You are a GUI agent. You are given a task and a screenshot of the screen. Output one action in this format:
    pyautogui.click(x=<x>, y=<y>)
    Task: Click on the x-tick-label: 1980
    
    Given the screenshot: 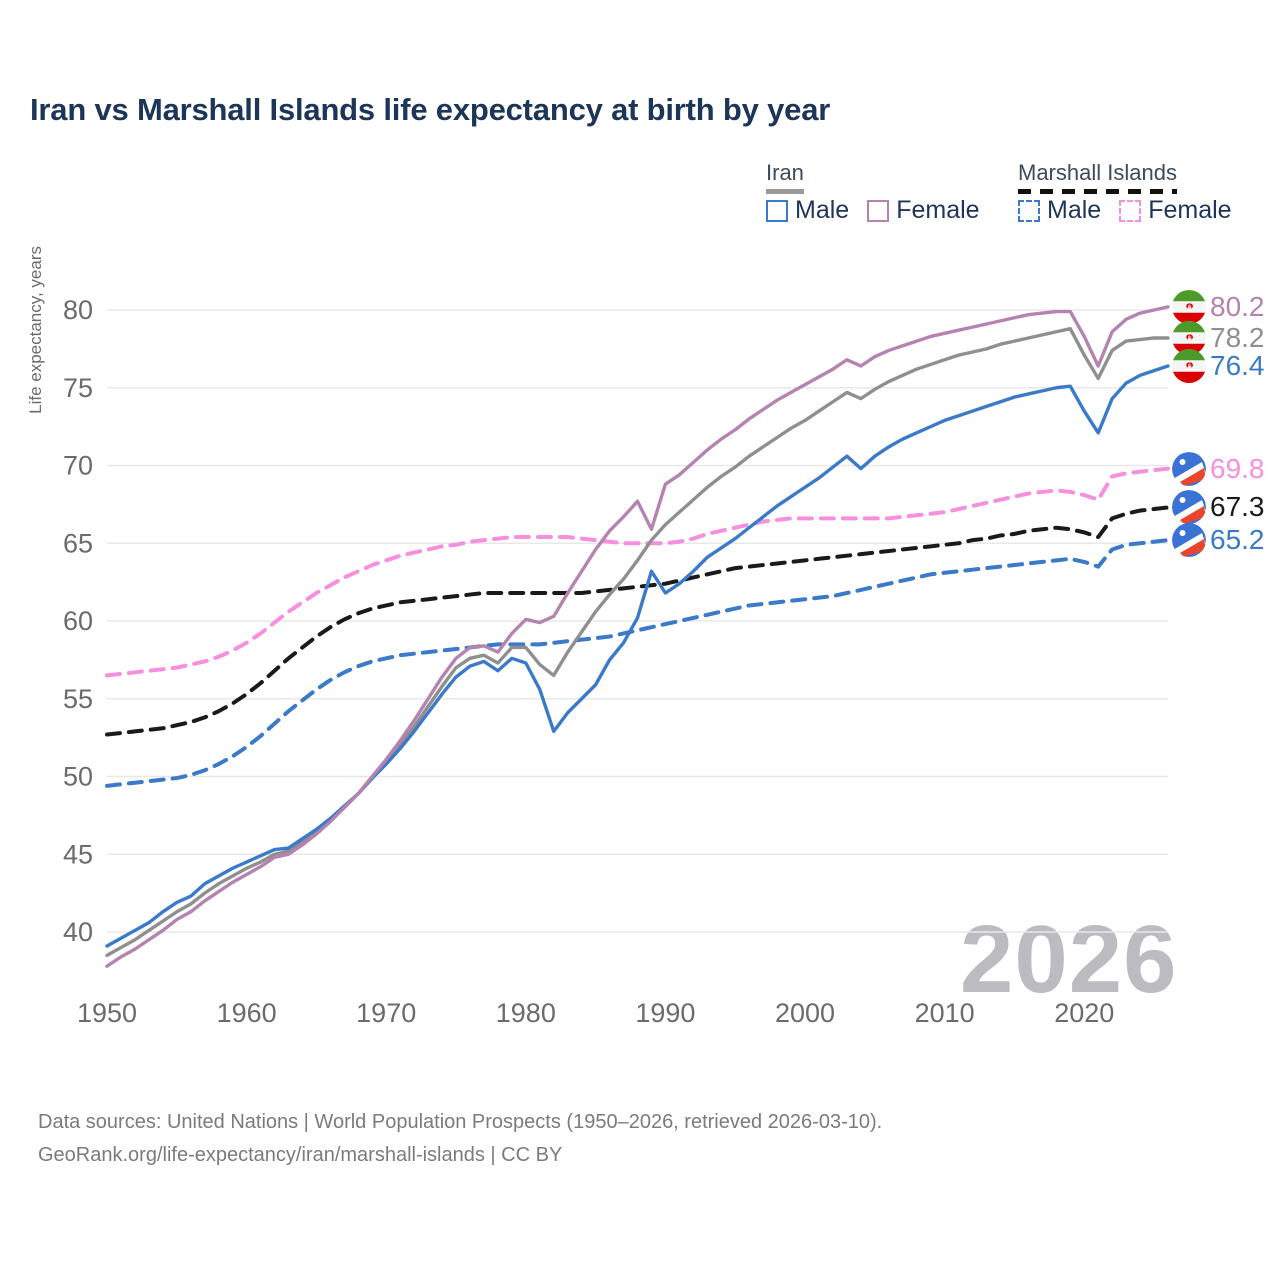 What is the action you would take?
    pyautogui.click(x=526, y=1013)
    